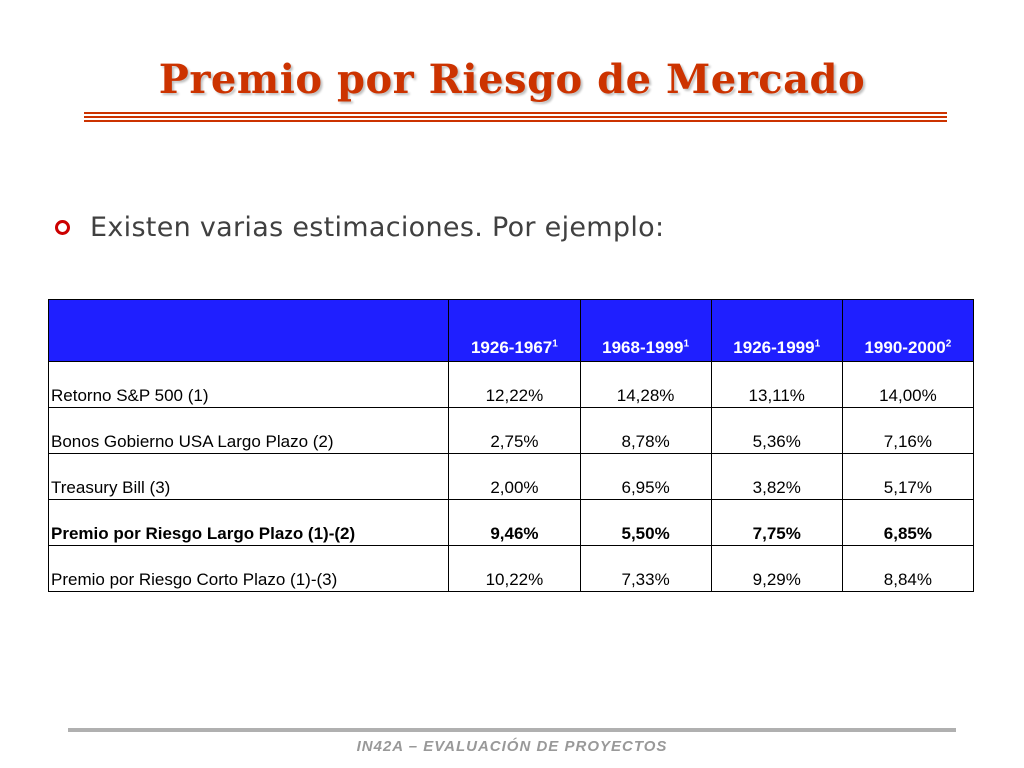 Image resolution: width=1024 pixels, height=768 pixels. What do you see at coordinates (512, 79) in the screenshot?
I see `slide-title: Premio por Riesgo de Mercado` at bounding box center [512, 79].